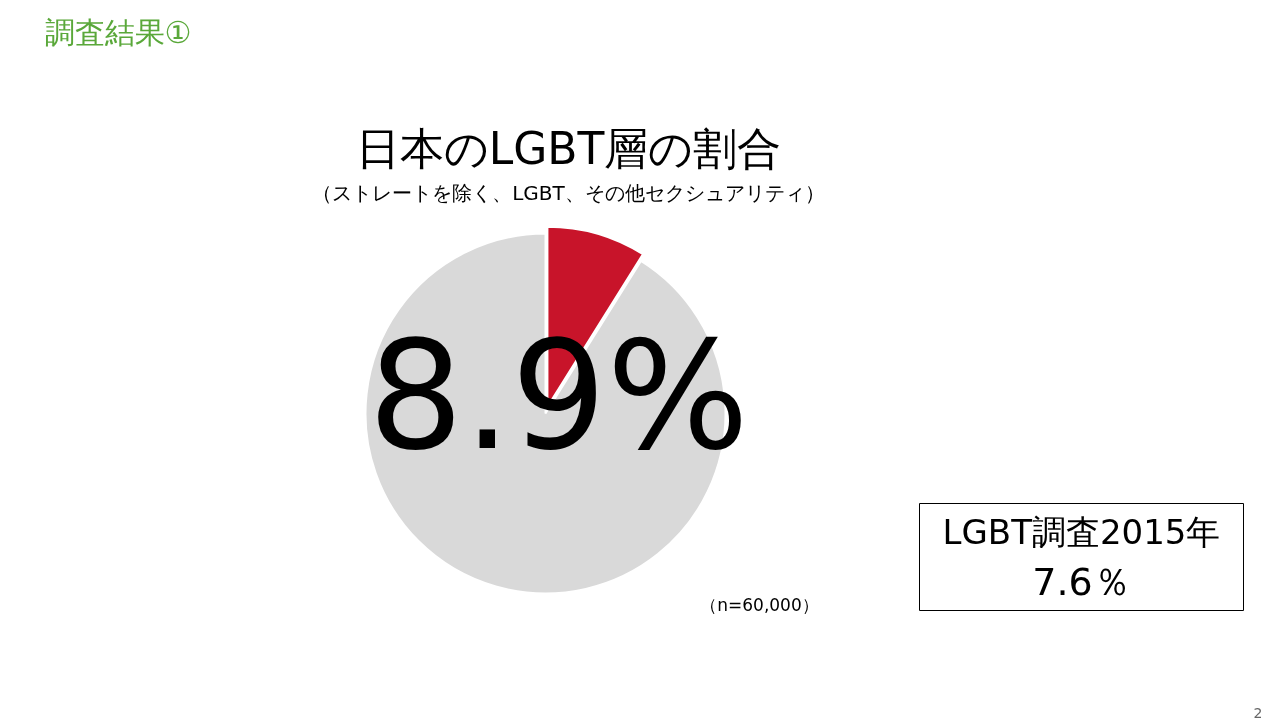  What do you see at coordinates (1258, 712) in the screenshot?
I see `text: 2` at bounding box center [1258, 712].